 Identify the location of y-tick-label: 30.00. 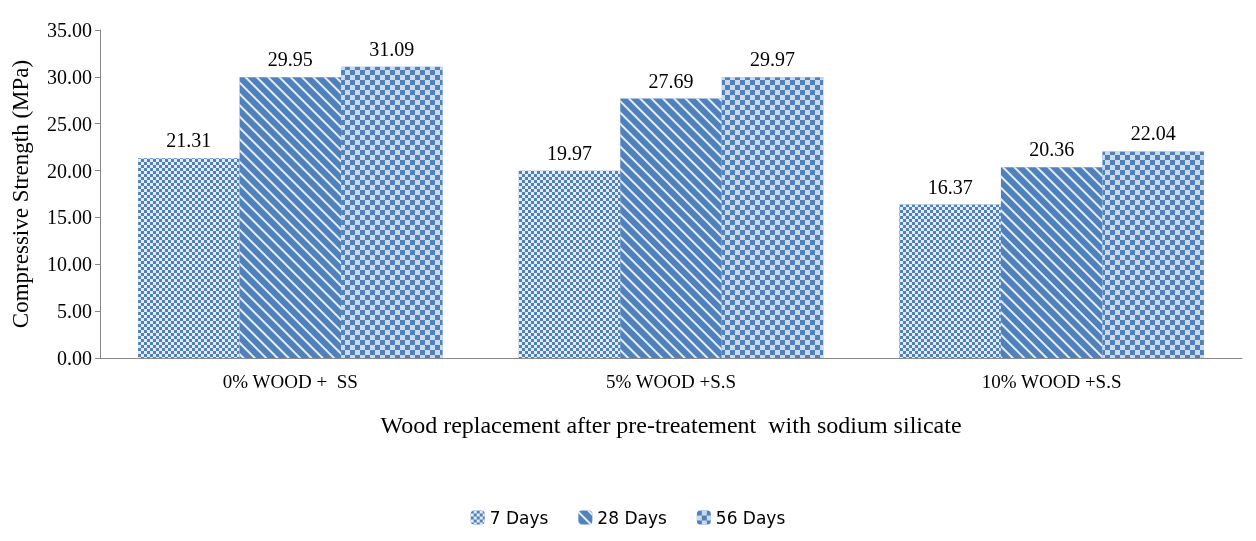
(69, 76).